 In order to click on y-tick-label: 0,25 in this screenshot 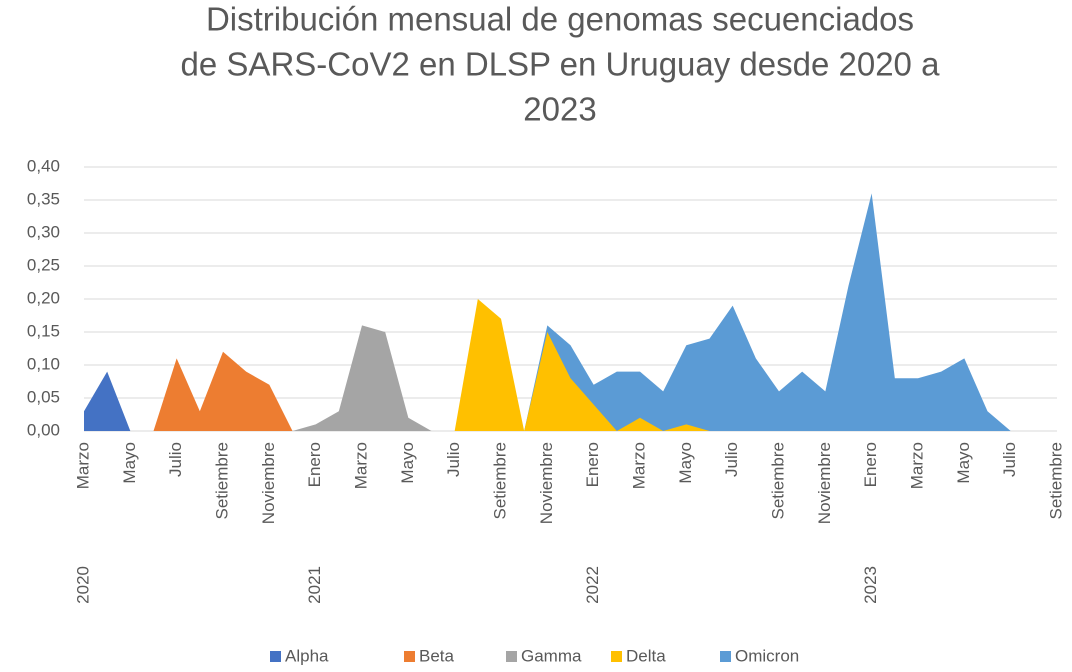, I will do `click(43, 264)`.